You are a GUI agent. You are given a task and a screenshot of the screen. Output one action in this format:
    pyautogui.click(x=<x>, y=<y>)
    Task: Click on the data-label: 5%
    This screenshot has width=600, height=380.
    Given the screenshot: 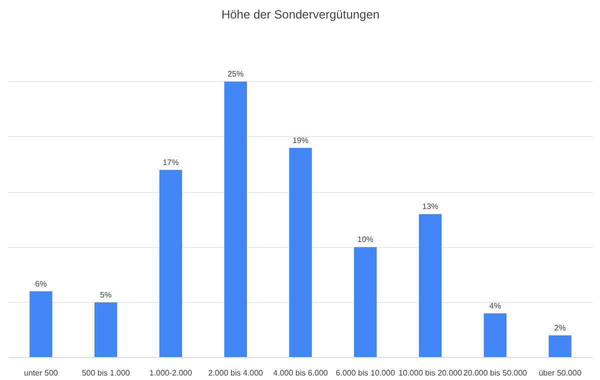 What is the action you would take?
    pyautogui.click(x=106, y=295)
    